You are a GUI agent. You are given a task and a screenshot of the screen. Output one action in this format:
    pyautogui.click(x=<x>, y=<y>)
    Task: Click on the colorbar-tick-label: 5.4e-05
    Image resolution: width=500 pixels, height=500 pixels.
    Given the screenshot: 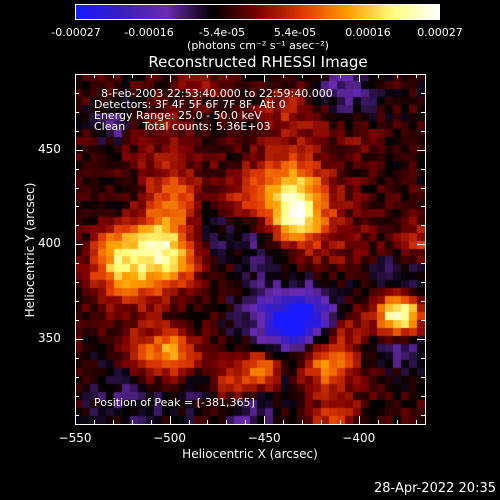 What is the action you would take?
    pyautogui.click(x=295, y=32)
    